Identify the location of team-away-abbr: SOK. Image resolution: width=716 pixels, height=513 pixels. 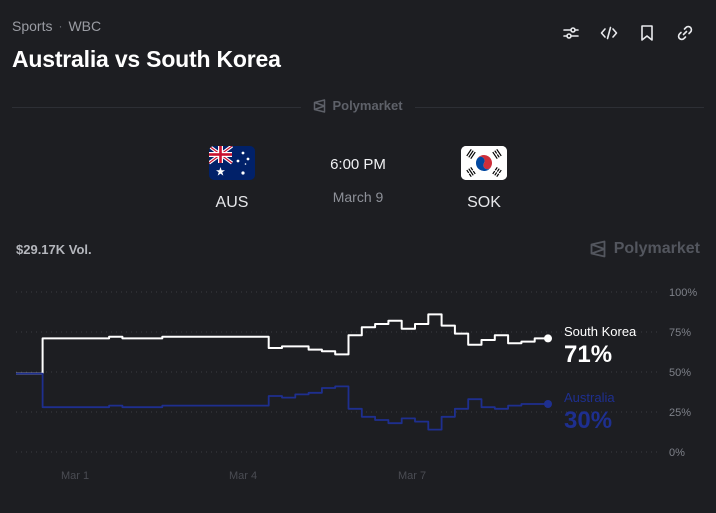
(484, 202).